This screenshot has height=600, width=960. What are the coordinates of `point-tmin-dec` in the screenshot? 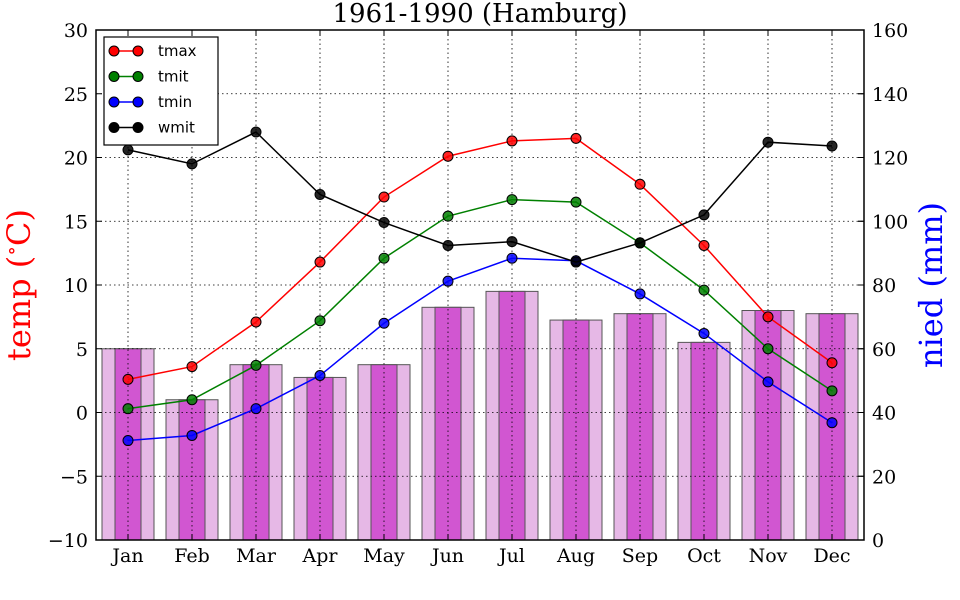 It's located at (832, 423).